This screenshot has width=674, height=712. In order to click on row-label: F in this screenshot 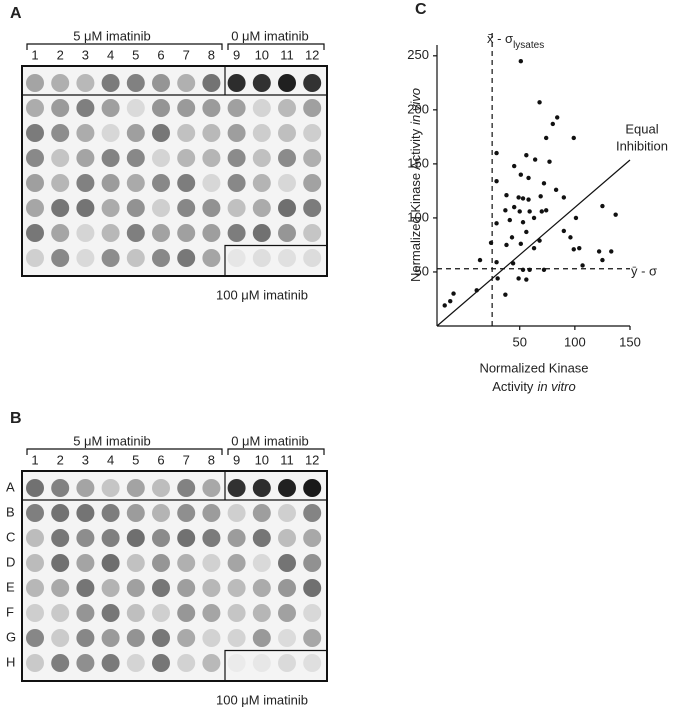, I will do `click(10, 611)`.